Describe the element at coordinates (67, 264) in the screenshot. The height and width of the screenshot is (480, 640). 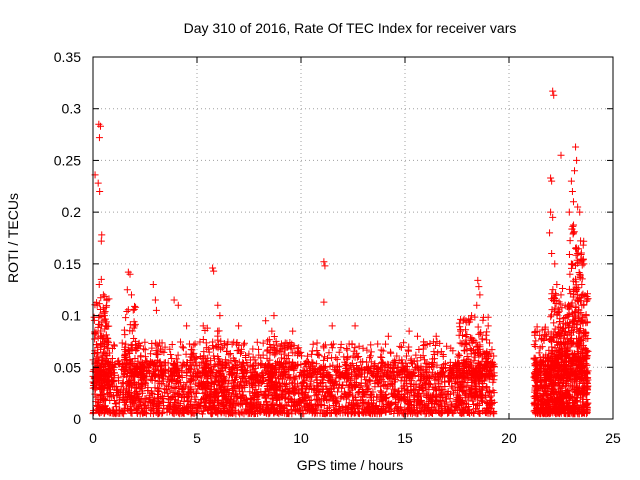
I see `y-tick-label: 0.15` at that location.